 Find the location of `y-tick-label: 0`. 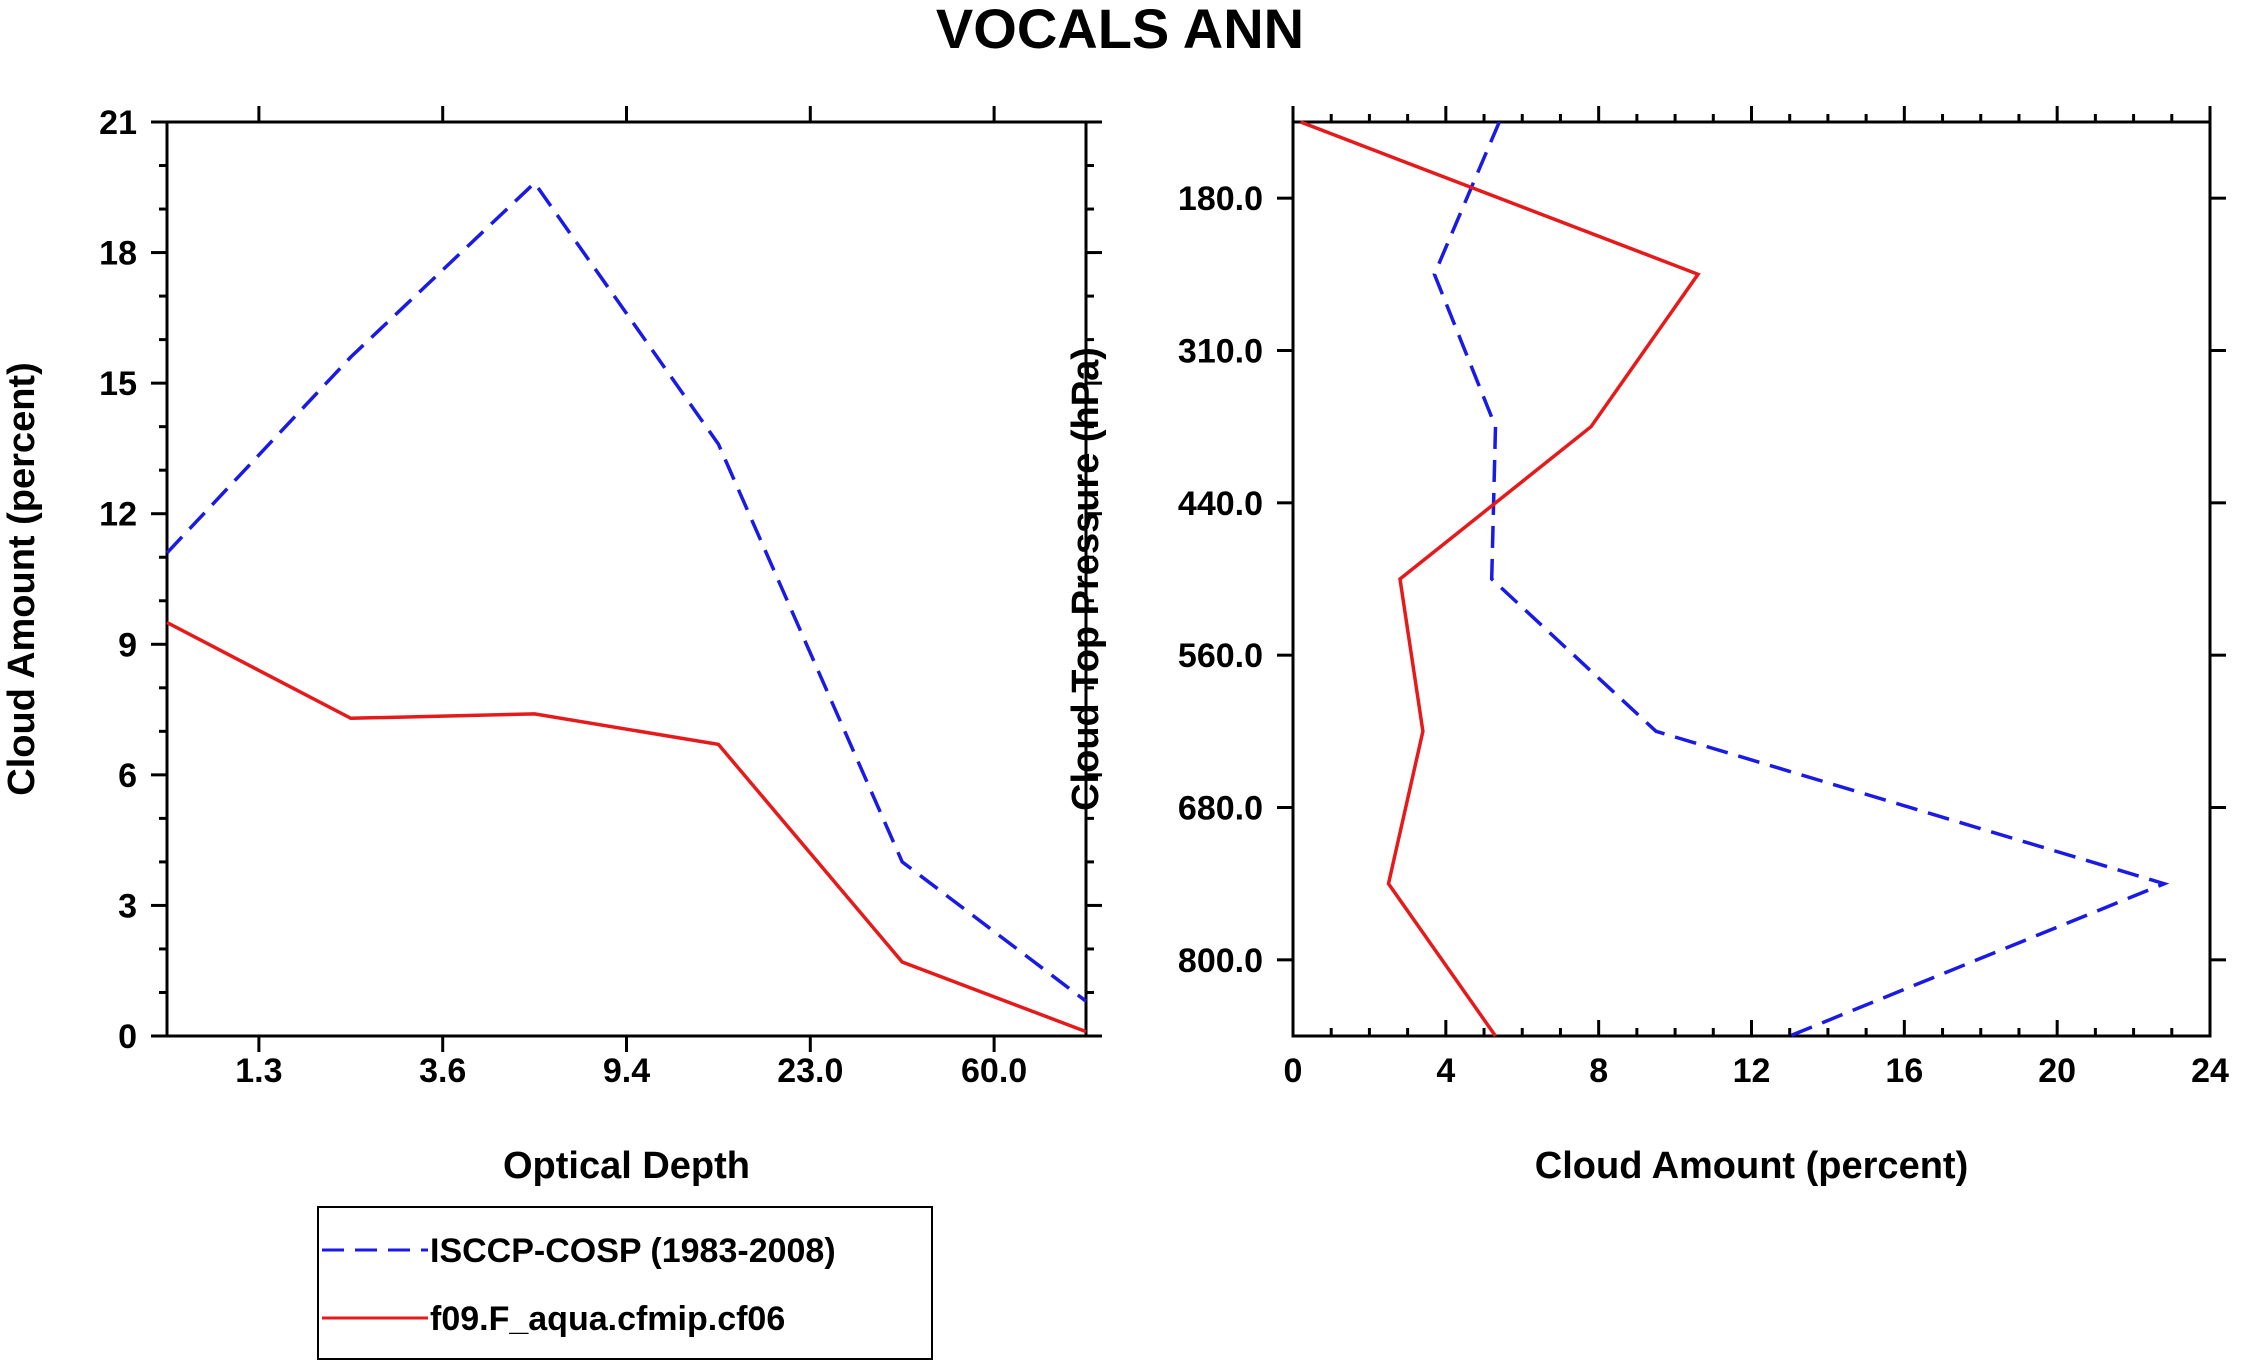

y-tick-label: 0 is located at coordinates (127, 1037).